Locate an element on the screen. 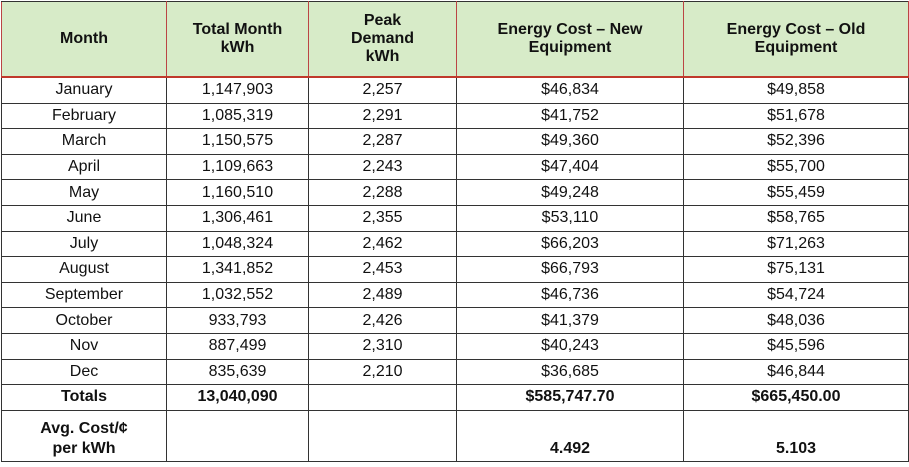 The height and width of the screenshot is (467, 909). table-cell: 1,150,575 is located at coordinates (237, 141).